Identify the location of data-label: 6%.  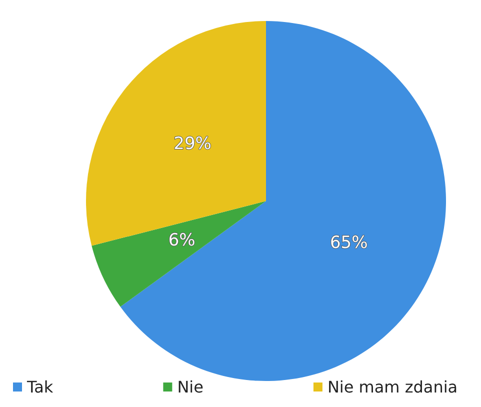
(182, 240).